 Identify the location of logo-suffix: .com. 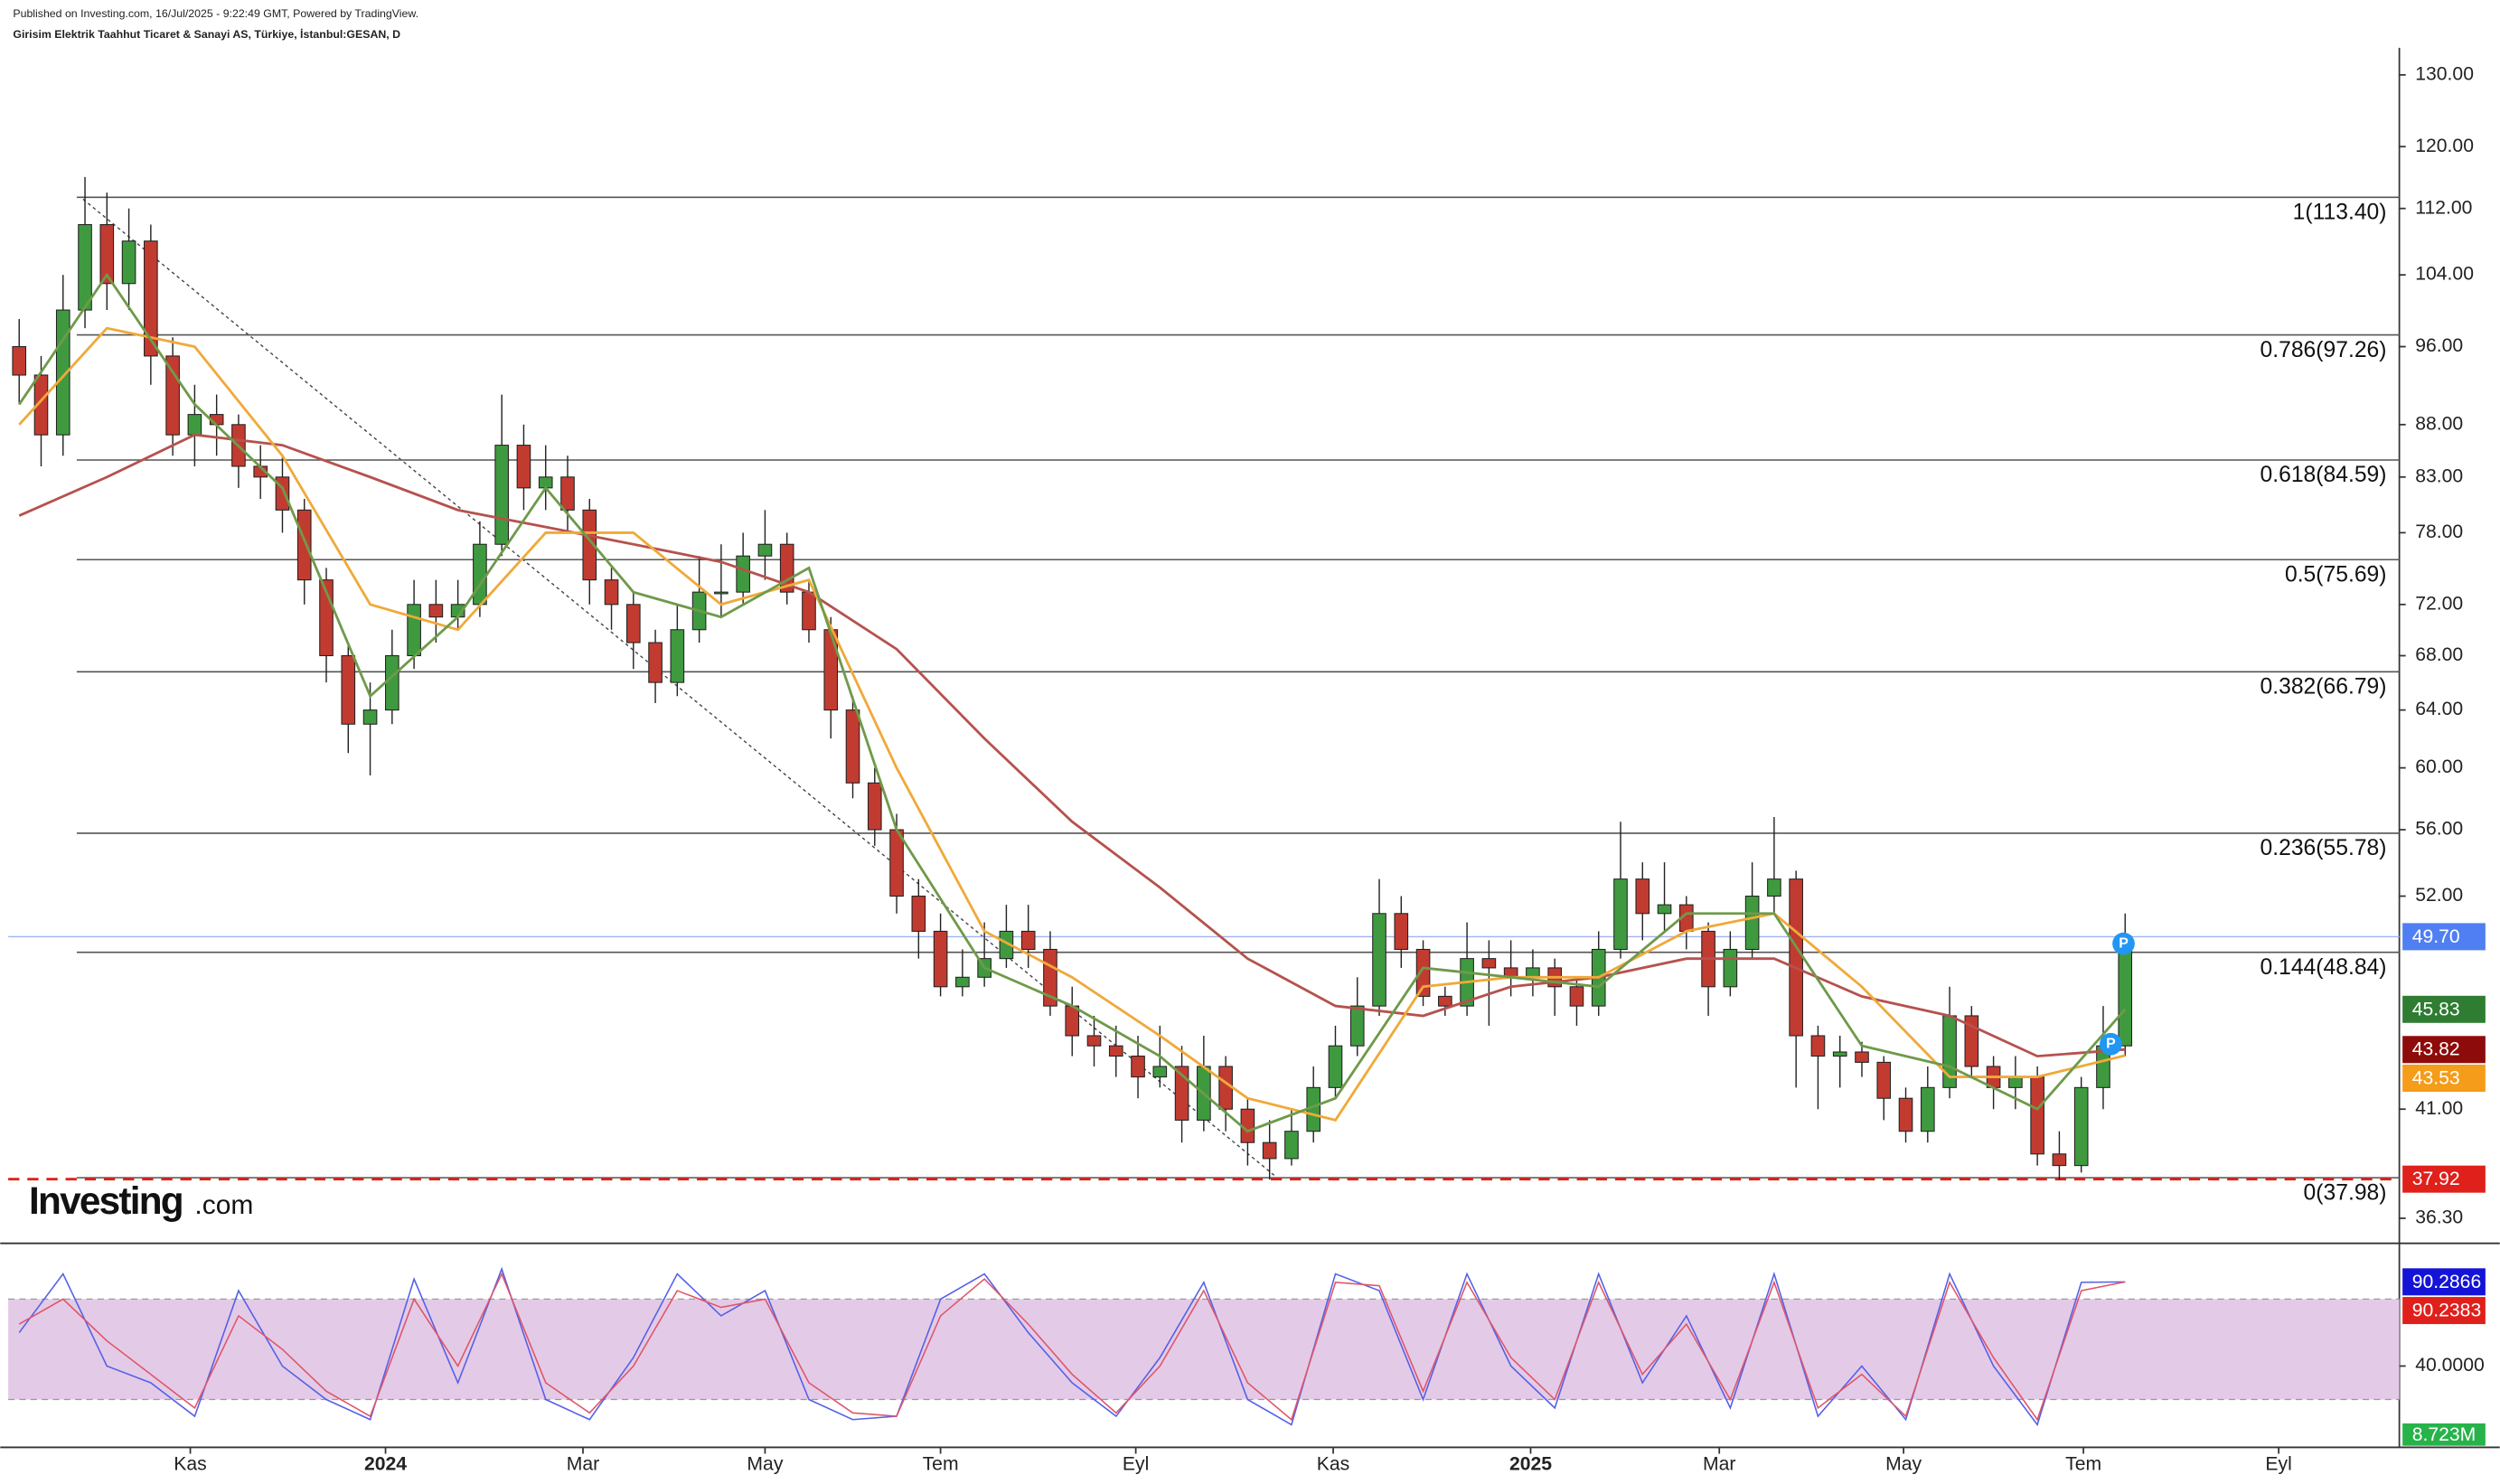
(224, 1205).